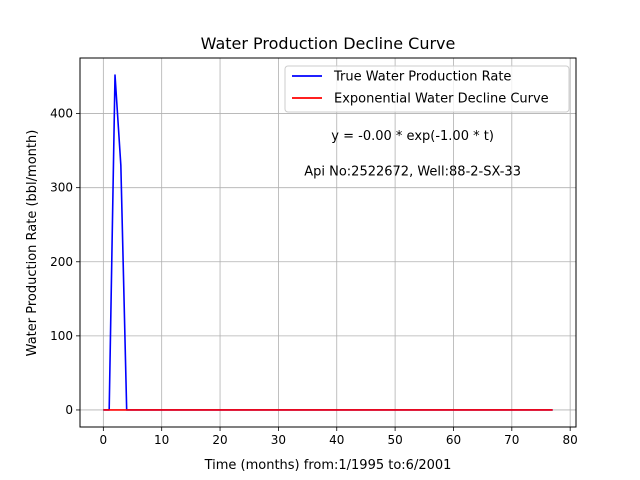 This screenshot has height=480, width=640. Describe the element at coordinates (61, 188) in the screenshot. I see `y-tick-label: 300` at that location.